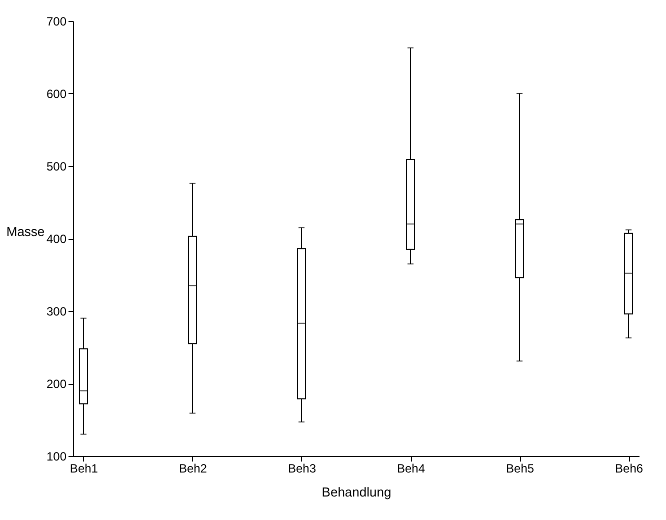 The height and width of the screenshot is (520, 666). I want to click on y-tick-label: 300, so click(56, 311).